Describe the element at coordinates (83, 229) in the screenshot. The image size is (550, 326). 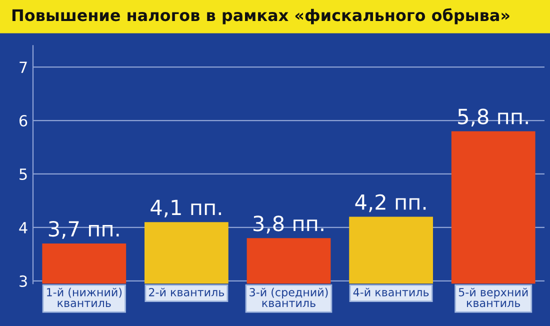
I see `data-label: 3,7 пп.` at that location.